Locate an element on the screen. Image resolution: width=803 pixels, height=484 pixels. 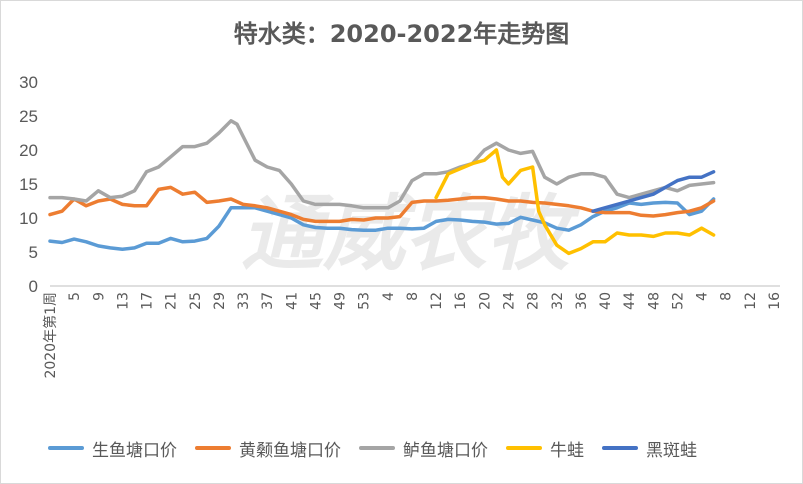
y-tick-label: 30 is located at coordinates (28, 82).